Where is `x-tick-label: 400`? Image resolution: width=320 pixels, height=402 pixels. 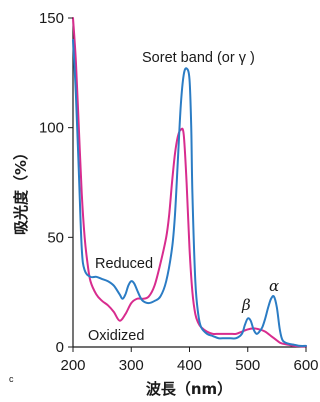
x-tick-label: 400 is located at coordinates (189, 365).